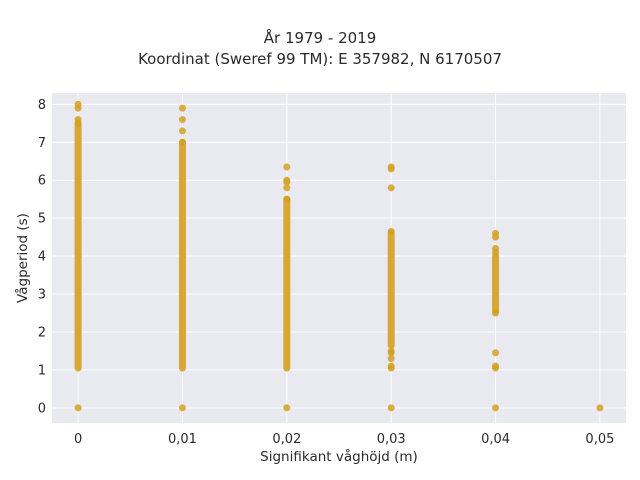 This screenshot has width=640, height=480. What do you see at coordinates (599, 439) in the screenshot?
I see `x-tick-label: 0,05` at bounding box center [599, 439].